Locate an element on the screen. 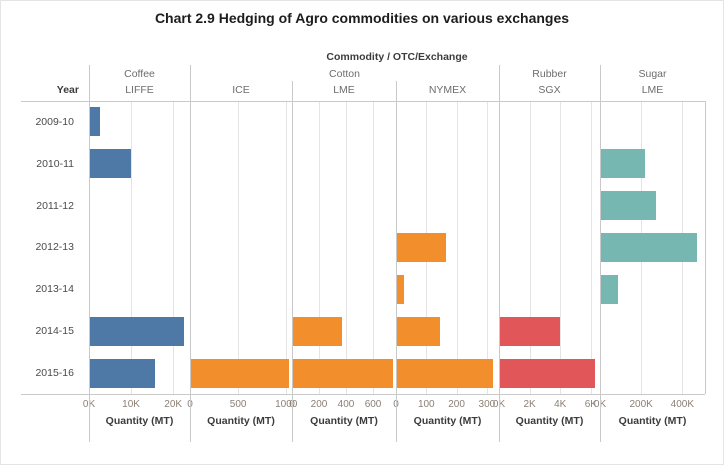 The width and height of the screenshot is (724, 465). exchange-header-liffe: LIFFE is located at coordinates (139, 90).